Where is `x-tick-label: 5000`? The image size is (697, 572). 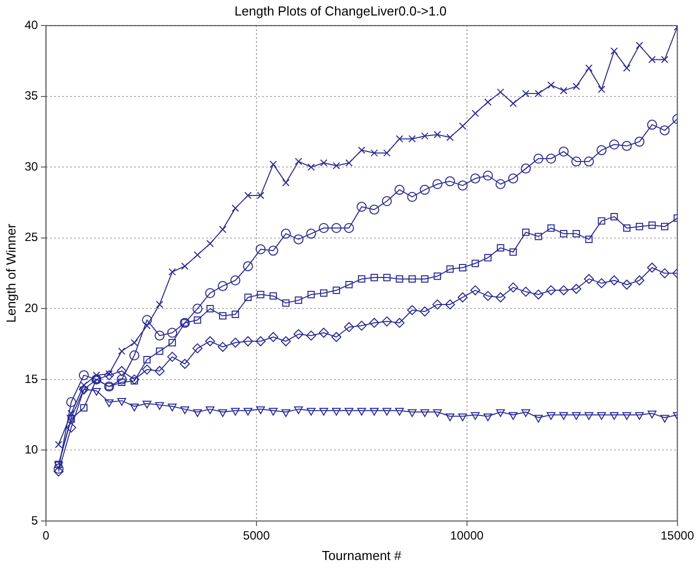 x-tick-label: 5000 is located at coordinates (256, 535).